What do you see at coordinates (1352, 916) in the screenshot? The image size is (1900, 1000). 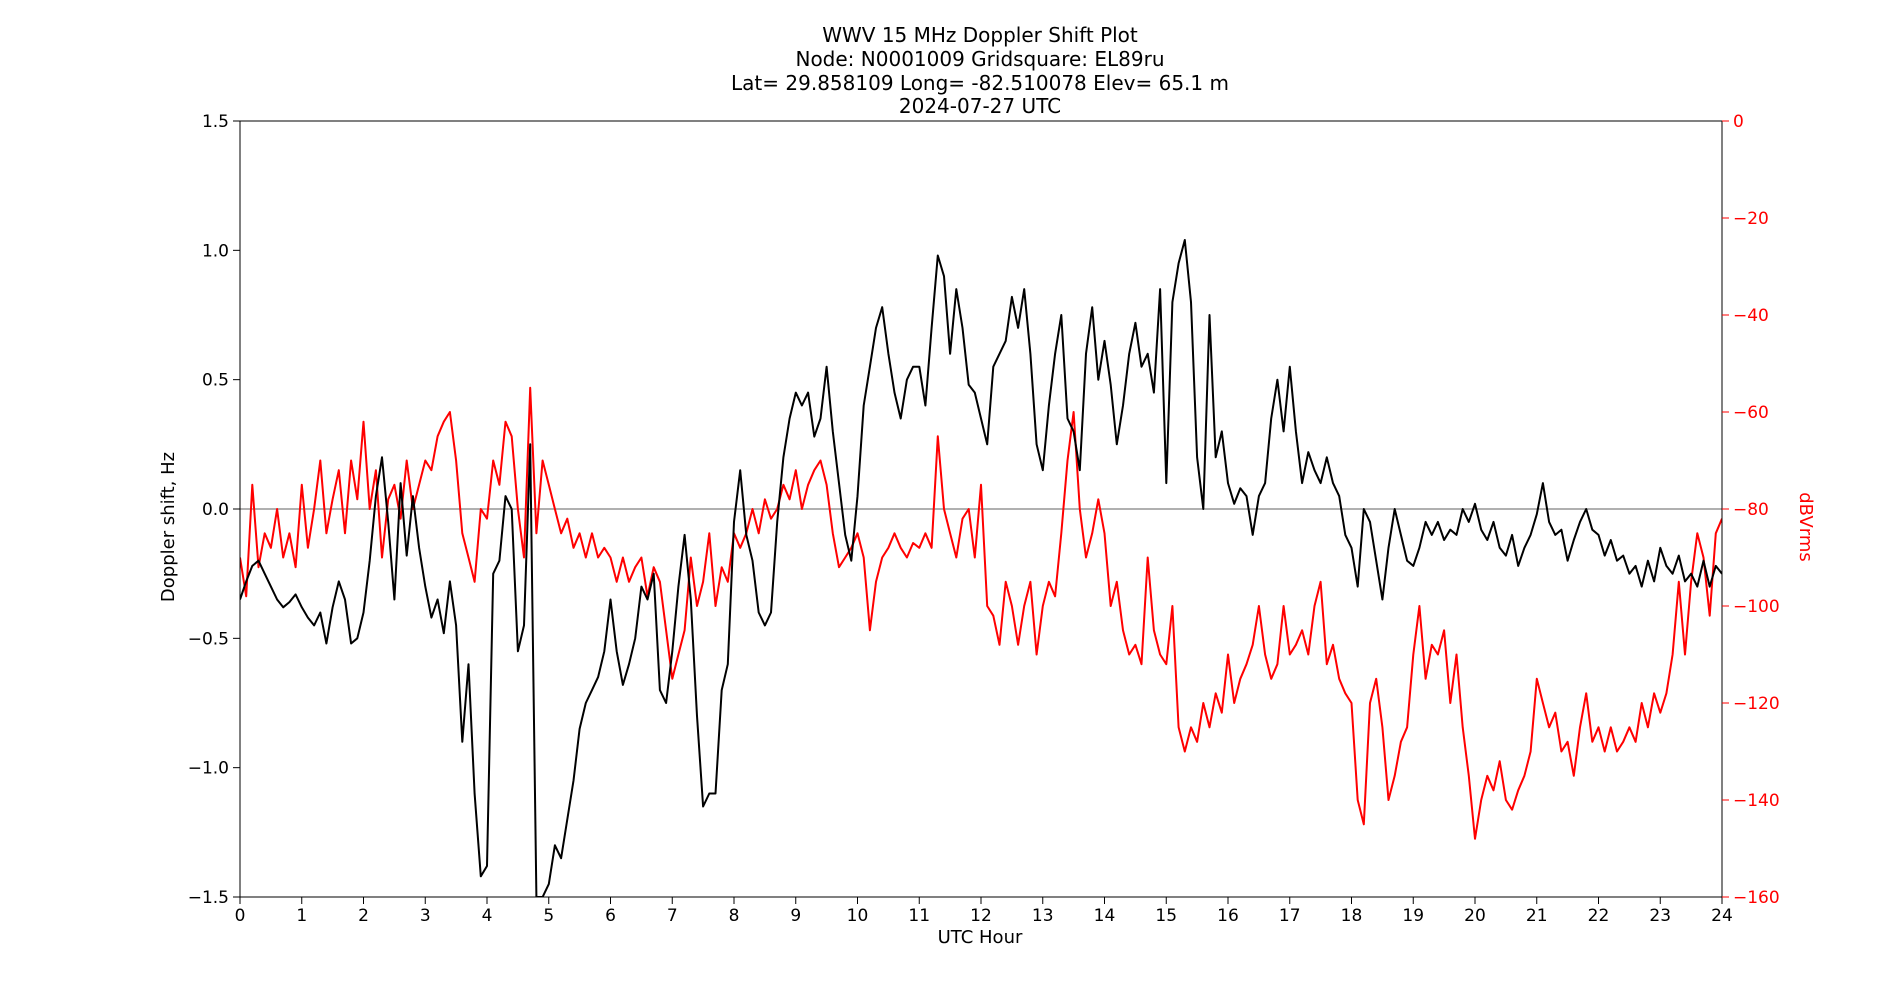 I see `x-tick-label: 18` at bounding box center [1352, 916].